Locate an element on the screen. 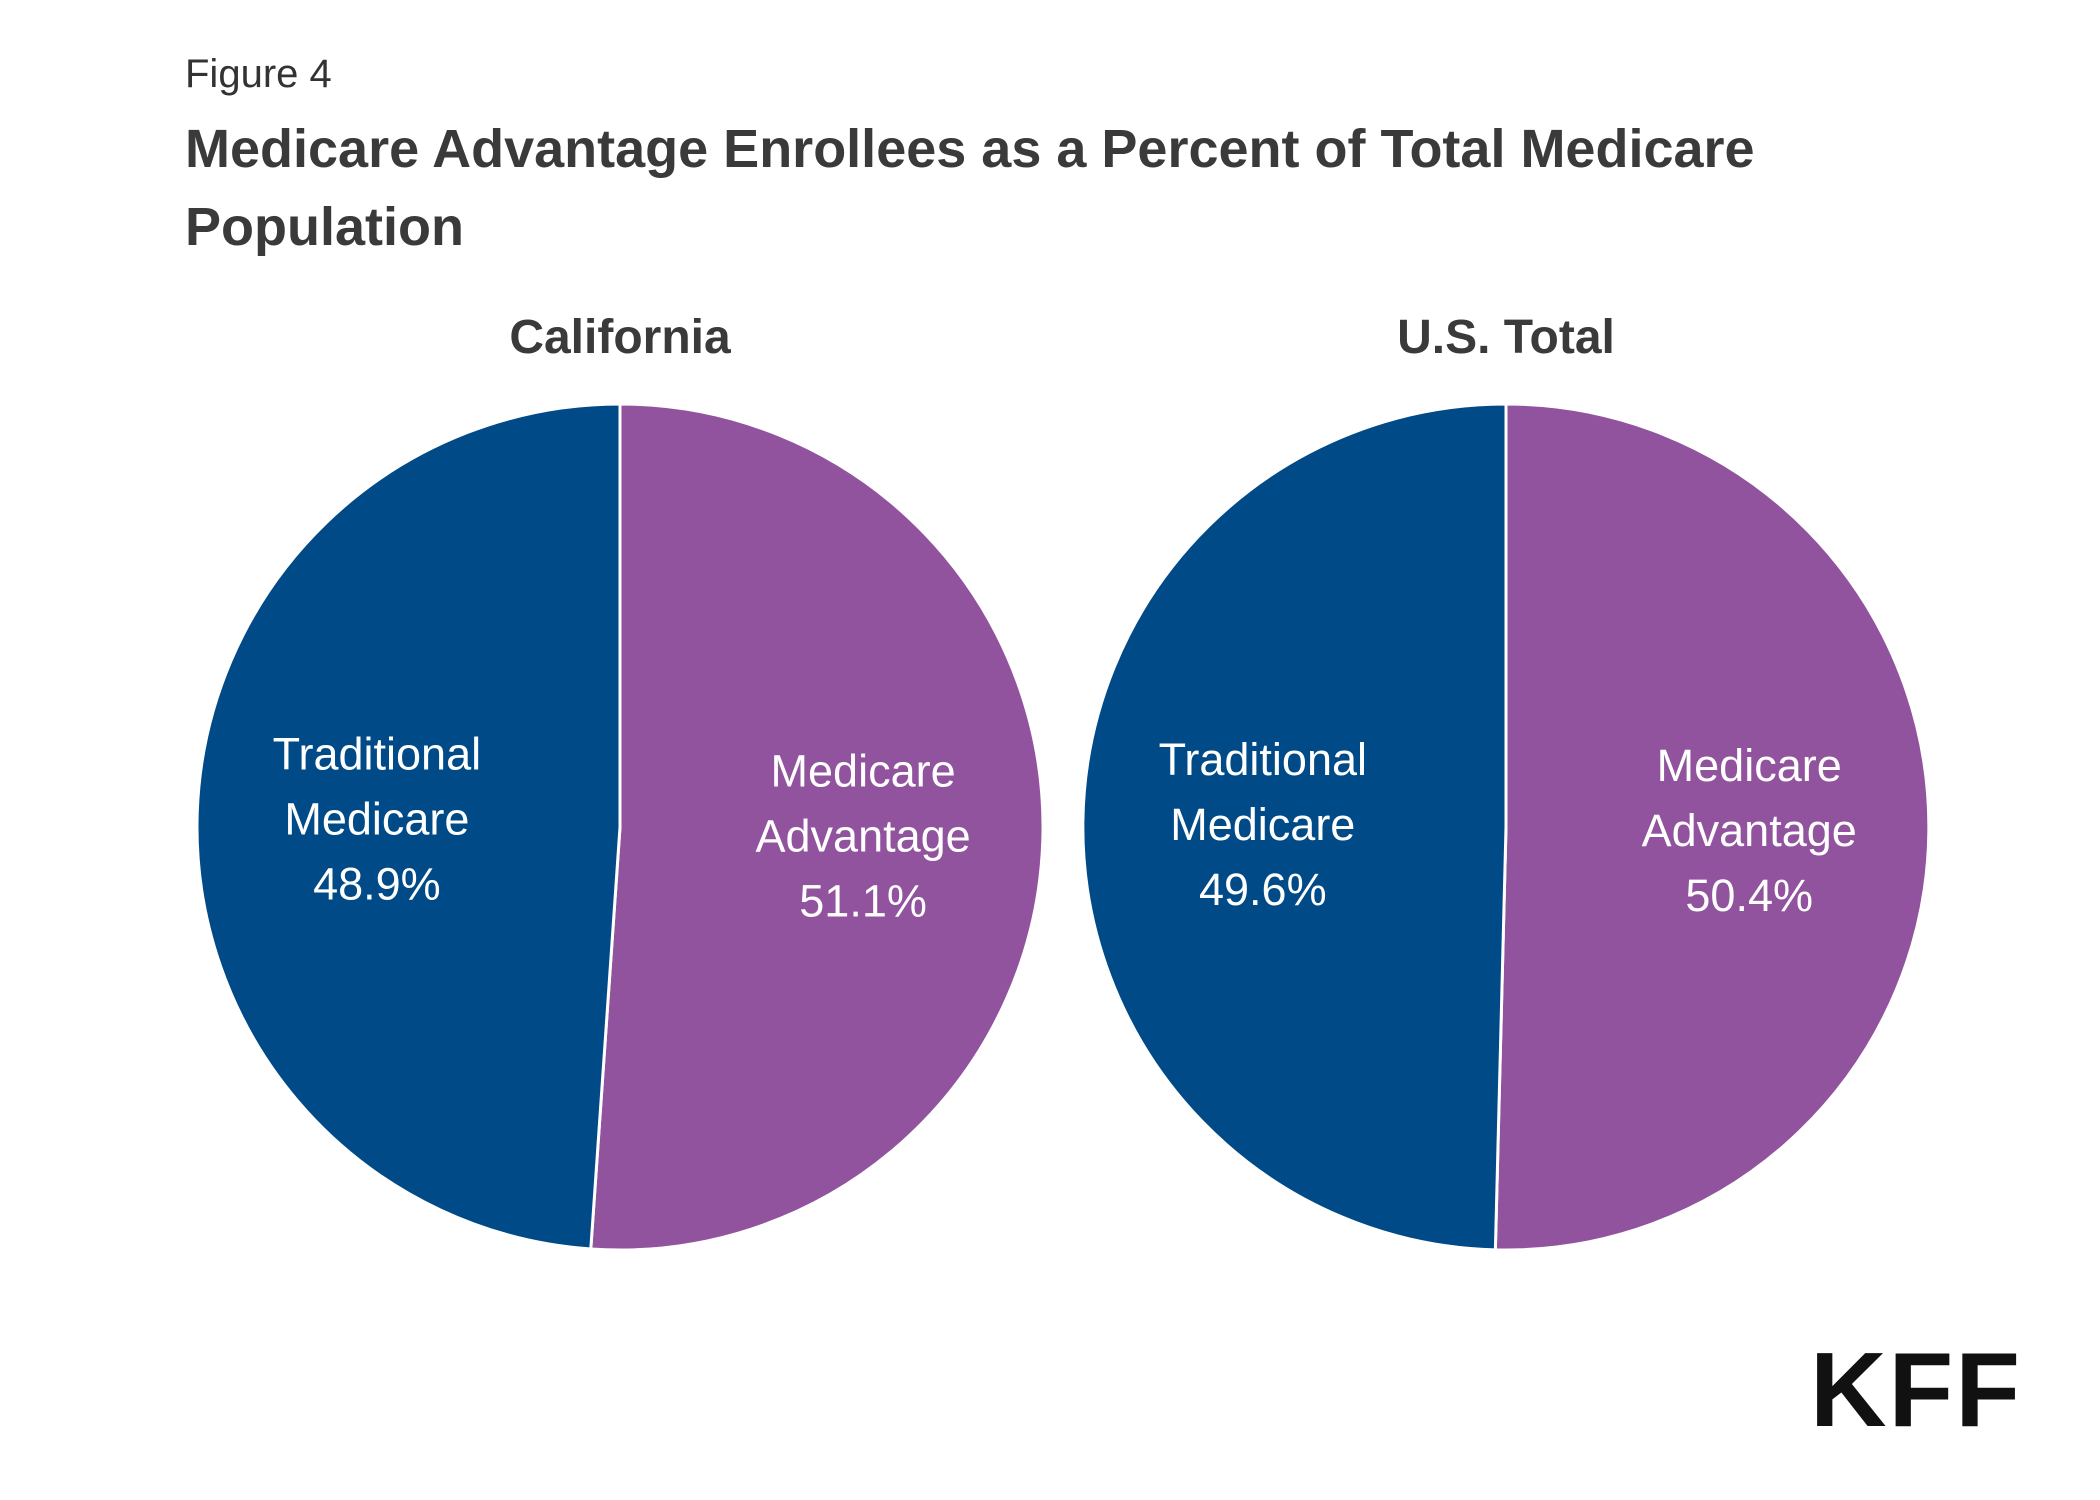 This screenshot has width=2100, height=1500. california-slice-traditional-medicare-label: Traditional Medicare 48.9% is located at coordinates (377, 819).